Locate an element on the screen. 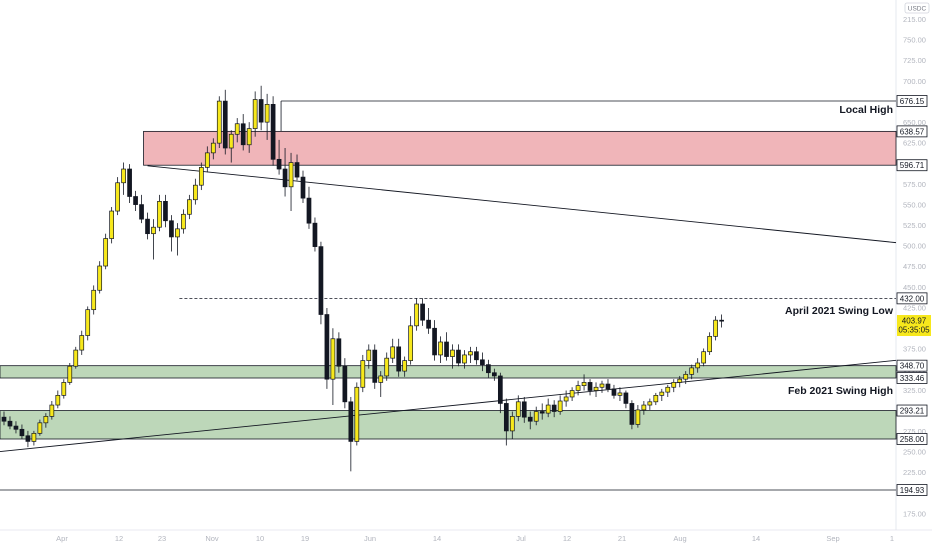  price-axis-label: 450.00 is located at coordinates (914, 287).